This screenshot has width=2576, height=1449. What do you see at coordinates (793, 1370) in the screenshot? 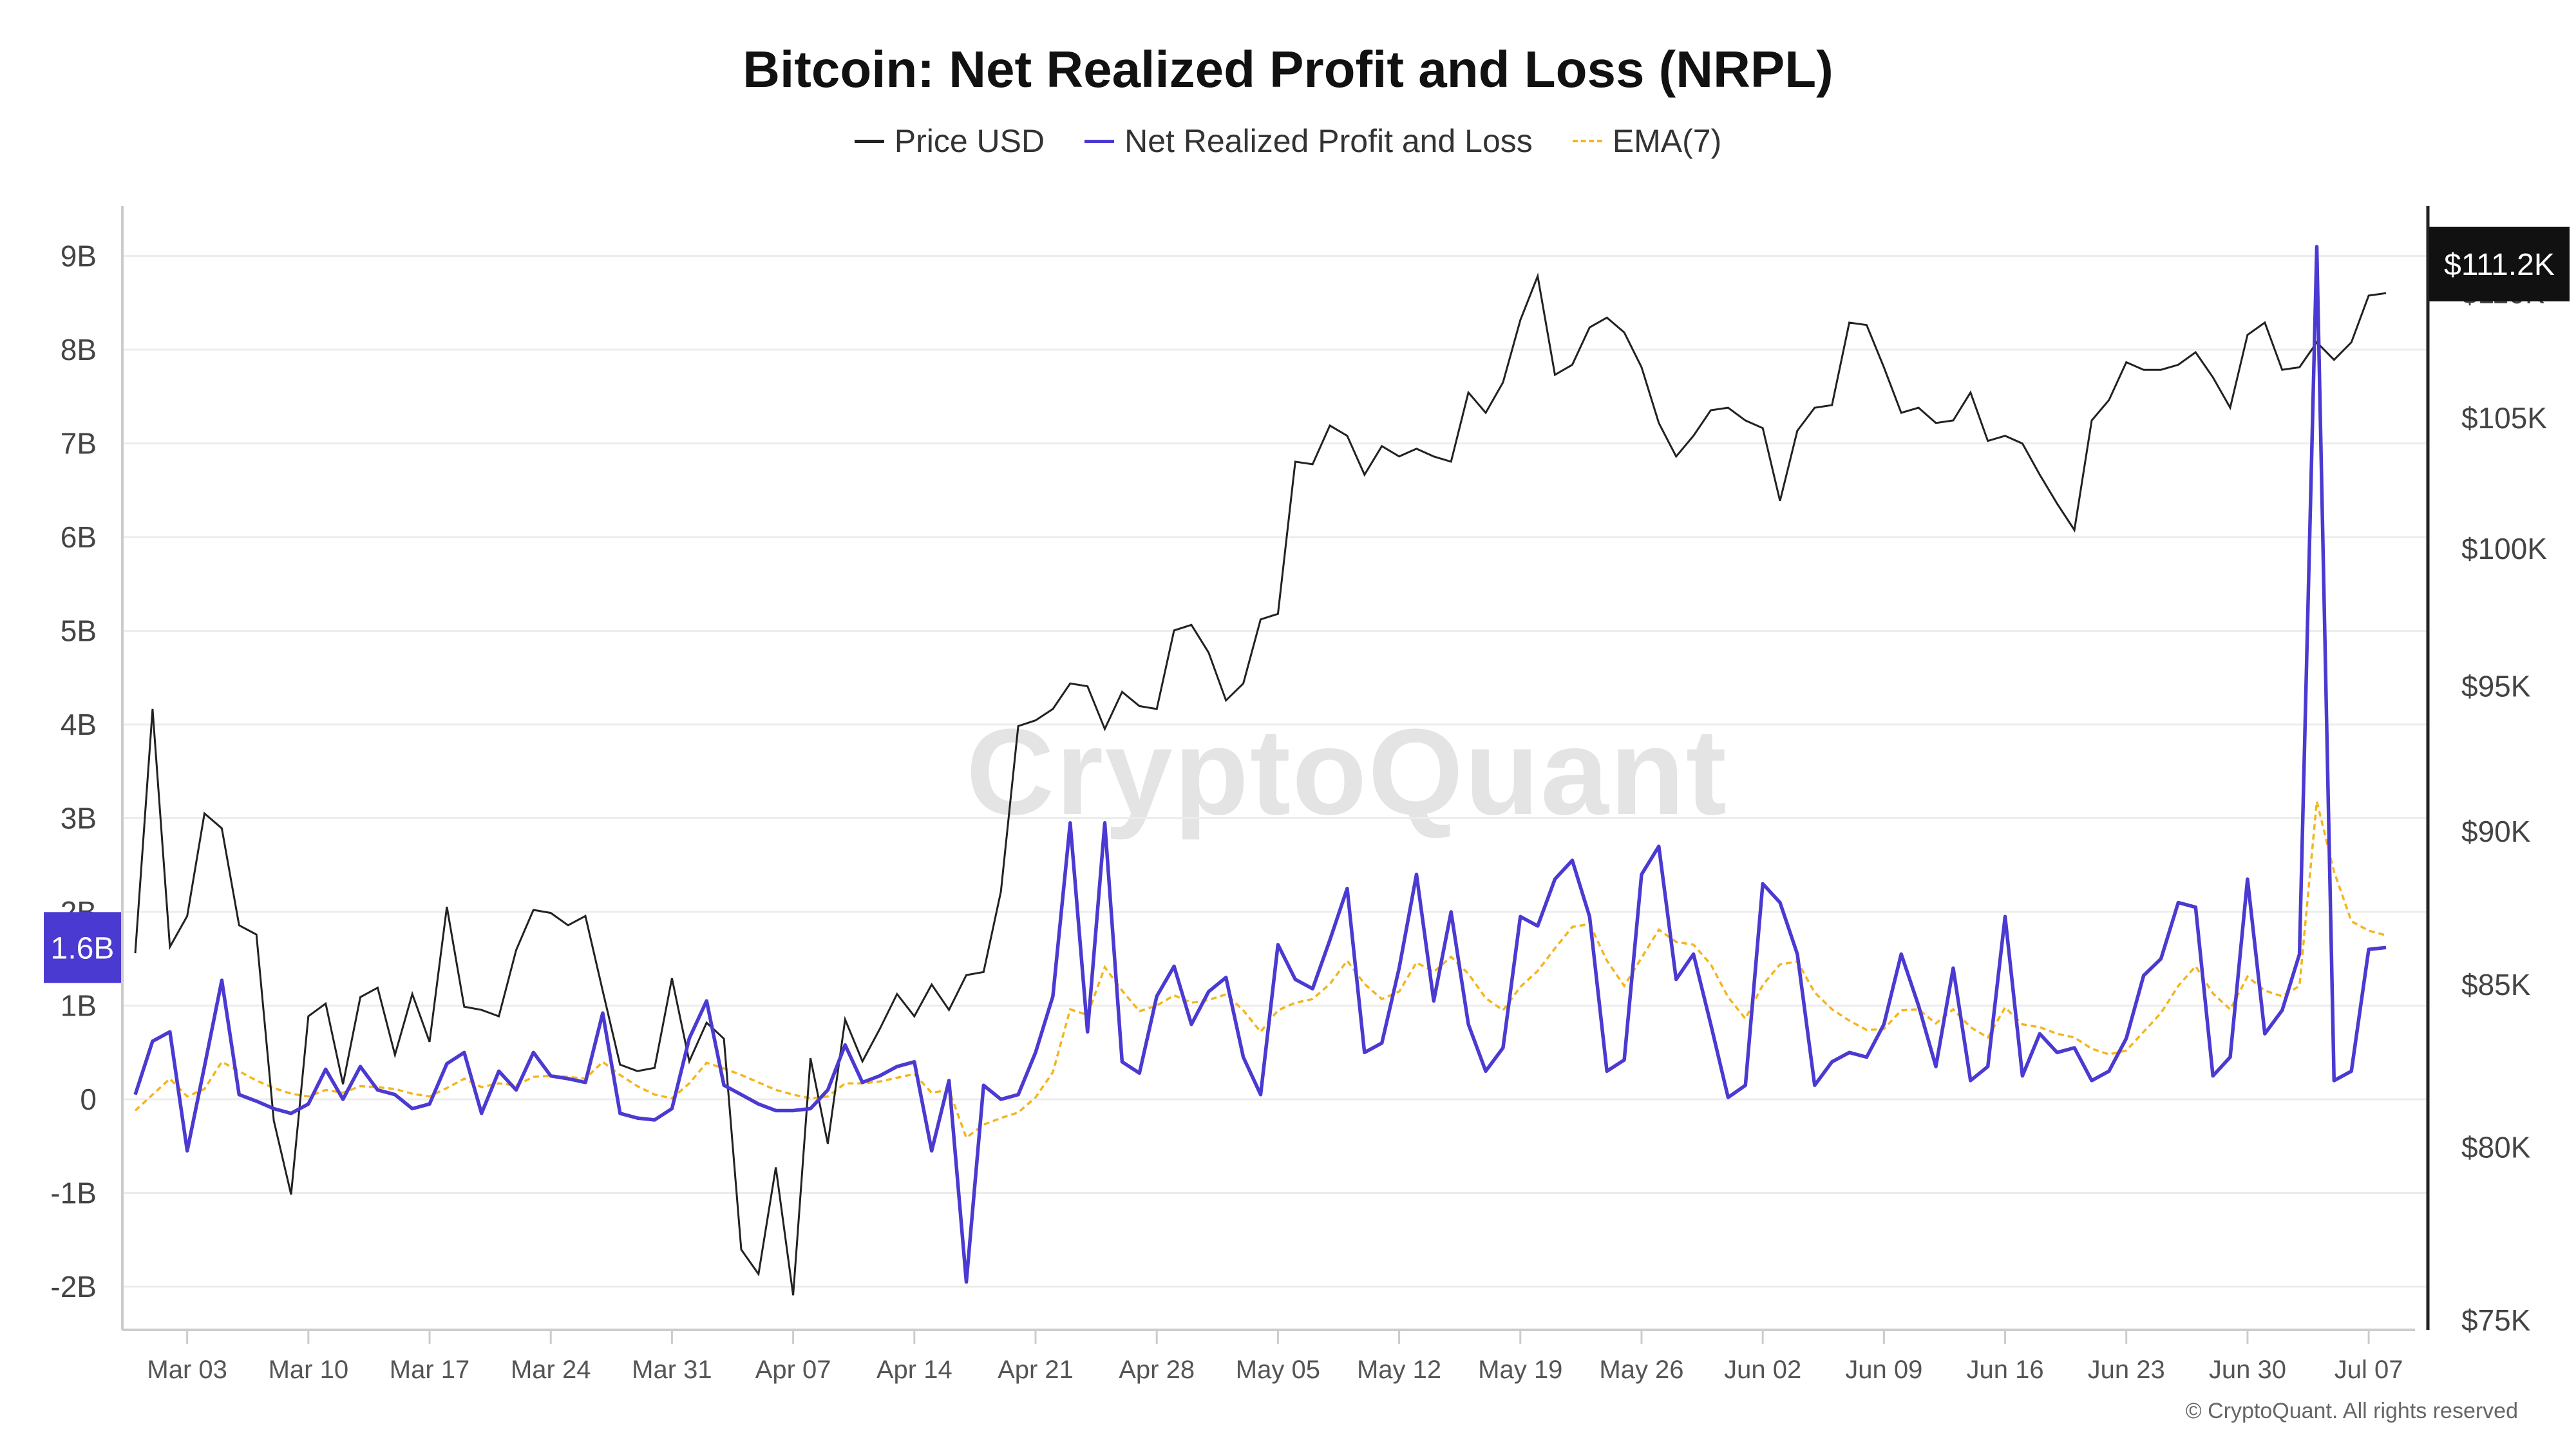
I see `x-tick-label: Apr 07` at bounding box center [793, 1370].